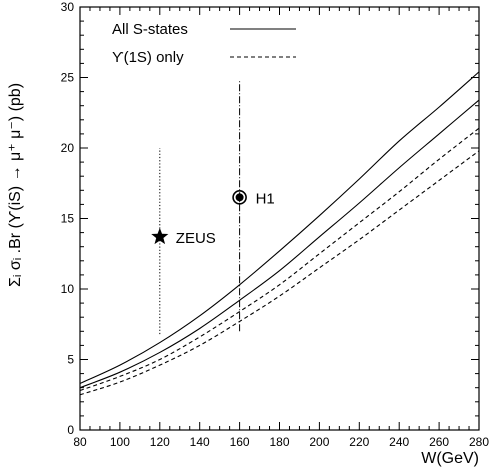 This screenshot has width=489, height=469. What do you see at coordinates (70, 430) in the screenshot?
I see `y-tick-label: 0` at bounding box center [70, 430].